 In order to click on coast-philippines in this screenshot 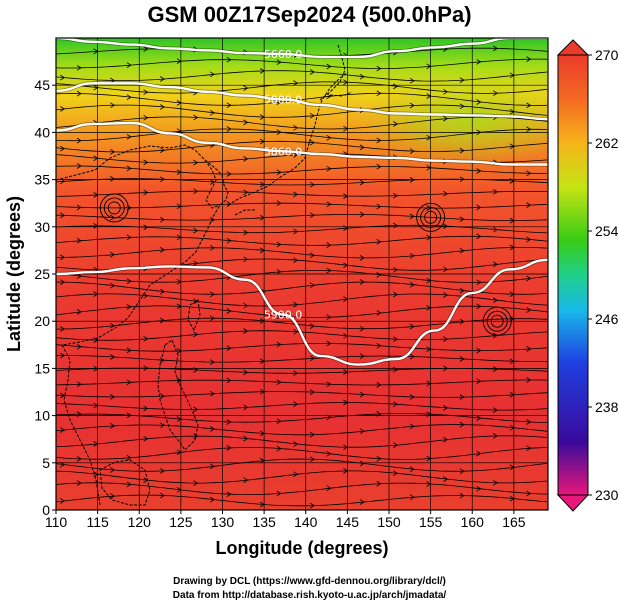, I will do `click(178, 395)`.